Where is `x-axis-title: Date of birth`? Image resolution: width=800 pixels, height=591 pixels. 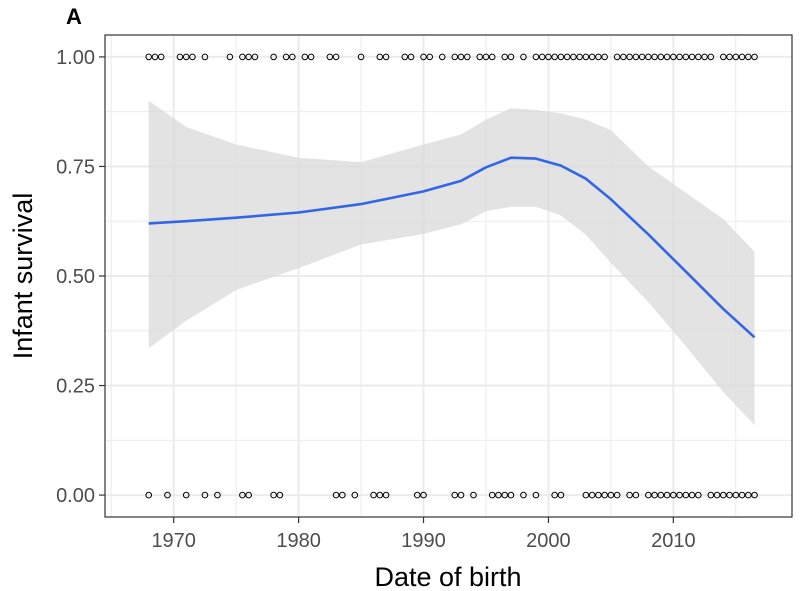 x-axis-title: Date of birth is located at coordinates (447, 576).